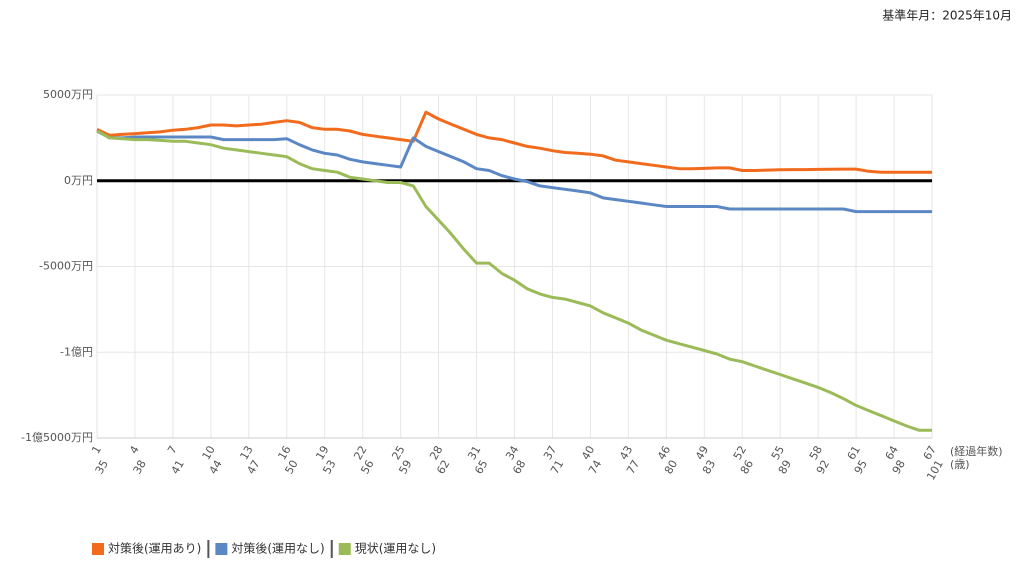 This screenshot has width=1024, height=561. Describe the element at coordinates (154, 549) in the screenshot. I see `legend-label: 対策後(運用あり)` at that location.